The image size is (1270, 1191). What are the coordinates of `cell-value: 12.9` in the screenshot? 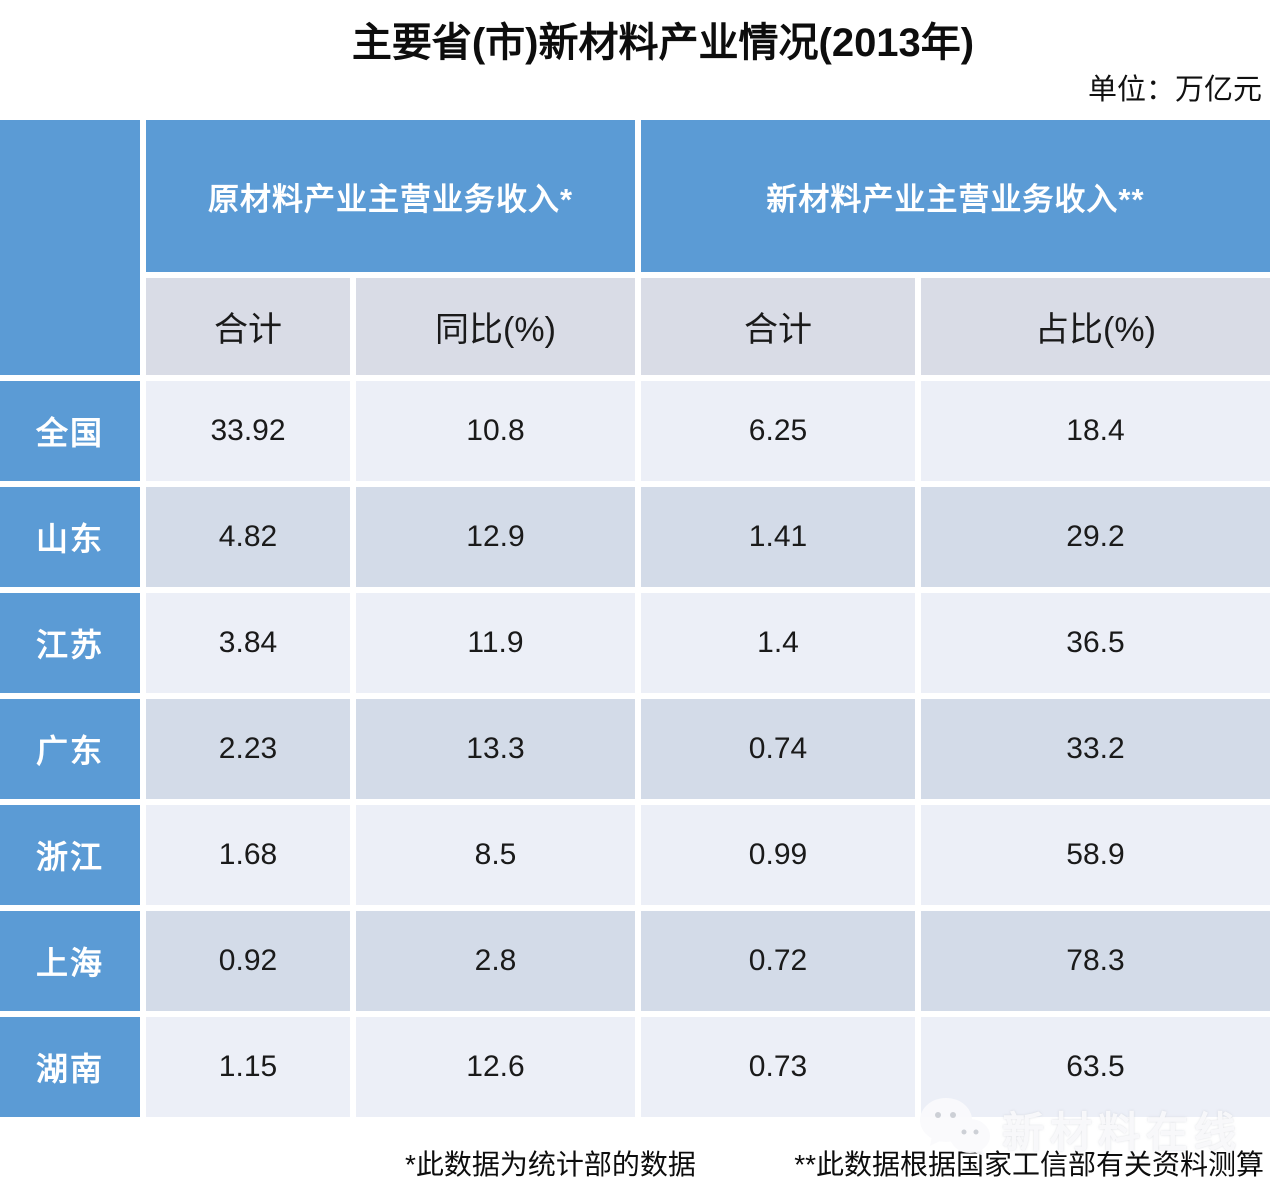 It's located at (495, 537).